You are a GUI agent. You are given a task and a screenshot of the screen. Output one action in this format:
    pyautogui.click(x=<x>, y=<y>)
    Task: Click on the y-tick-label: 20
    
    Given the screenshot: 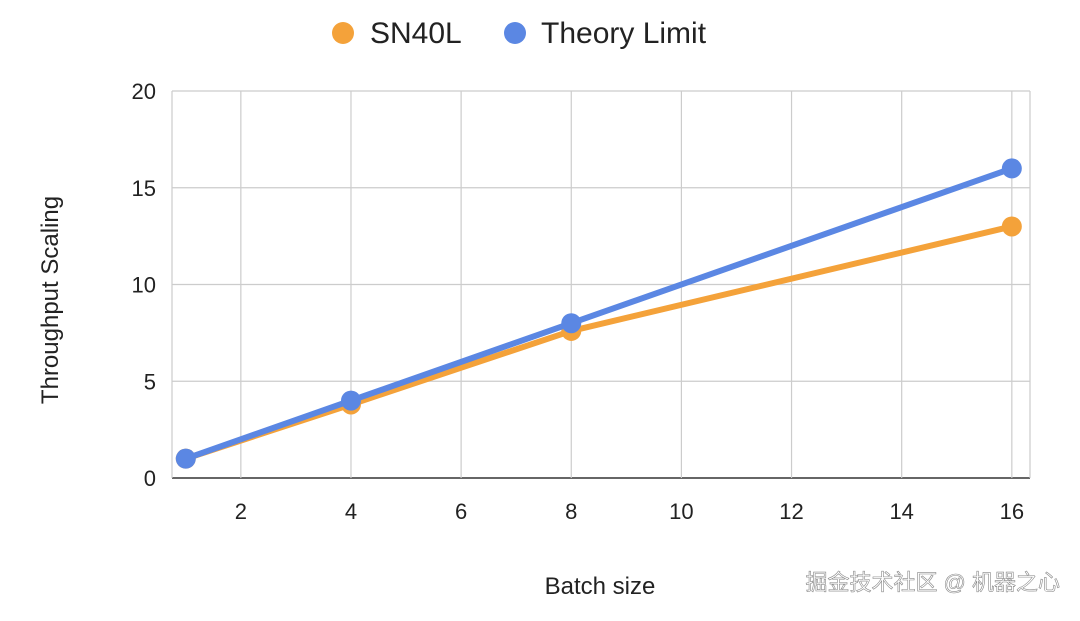 What is the action you would take?
    pyautogui.click(x=144, y=91)
    